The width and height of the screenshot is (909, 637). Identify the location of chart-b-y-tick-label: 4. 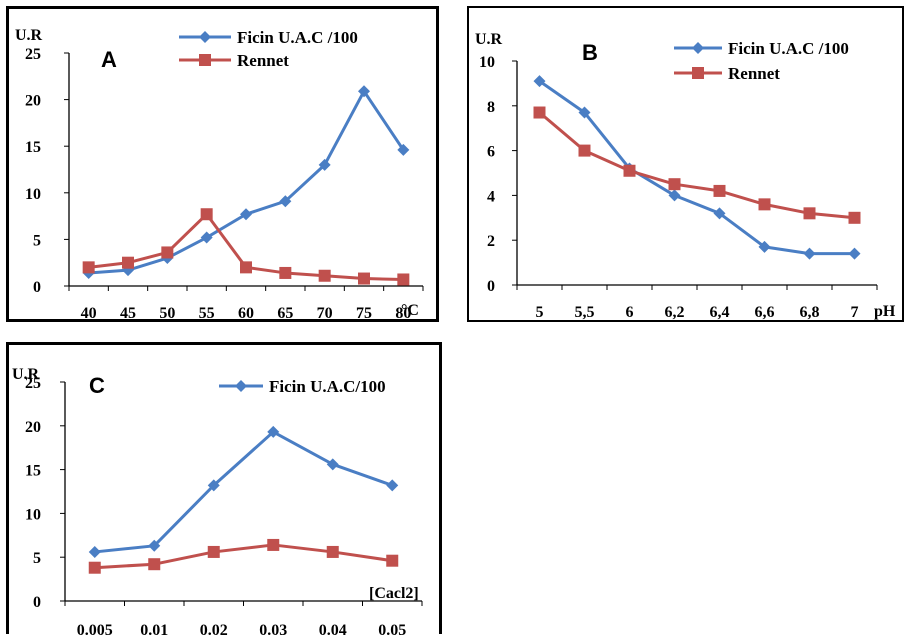
(491, 196).